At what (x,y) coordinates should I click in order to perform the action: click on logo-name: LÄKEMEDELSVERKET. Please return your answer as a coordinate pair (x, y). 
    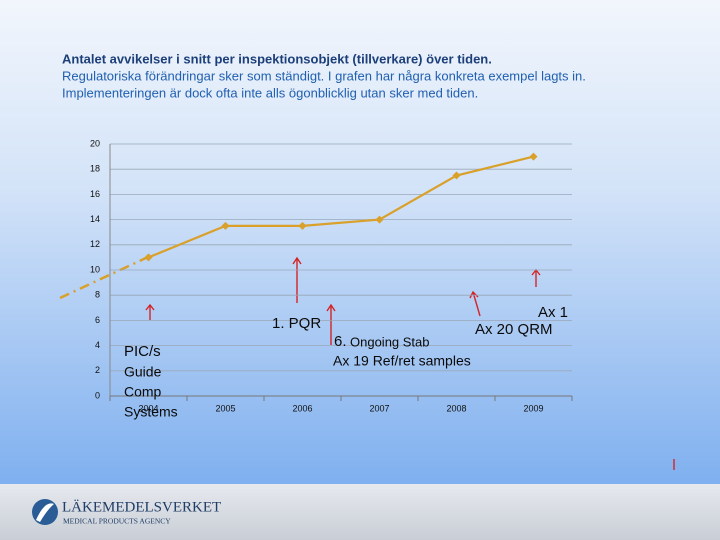
    Looking at the image, I should click on (141, 506).